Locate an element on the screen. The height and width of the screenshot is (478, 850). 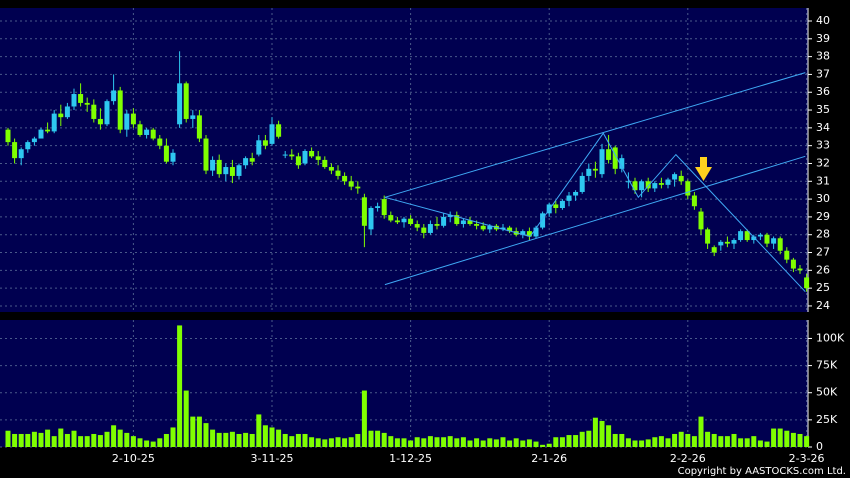
x-tick-label: 1-12-25 is located at coordinates (410, 458).